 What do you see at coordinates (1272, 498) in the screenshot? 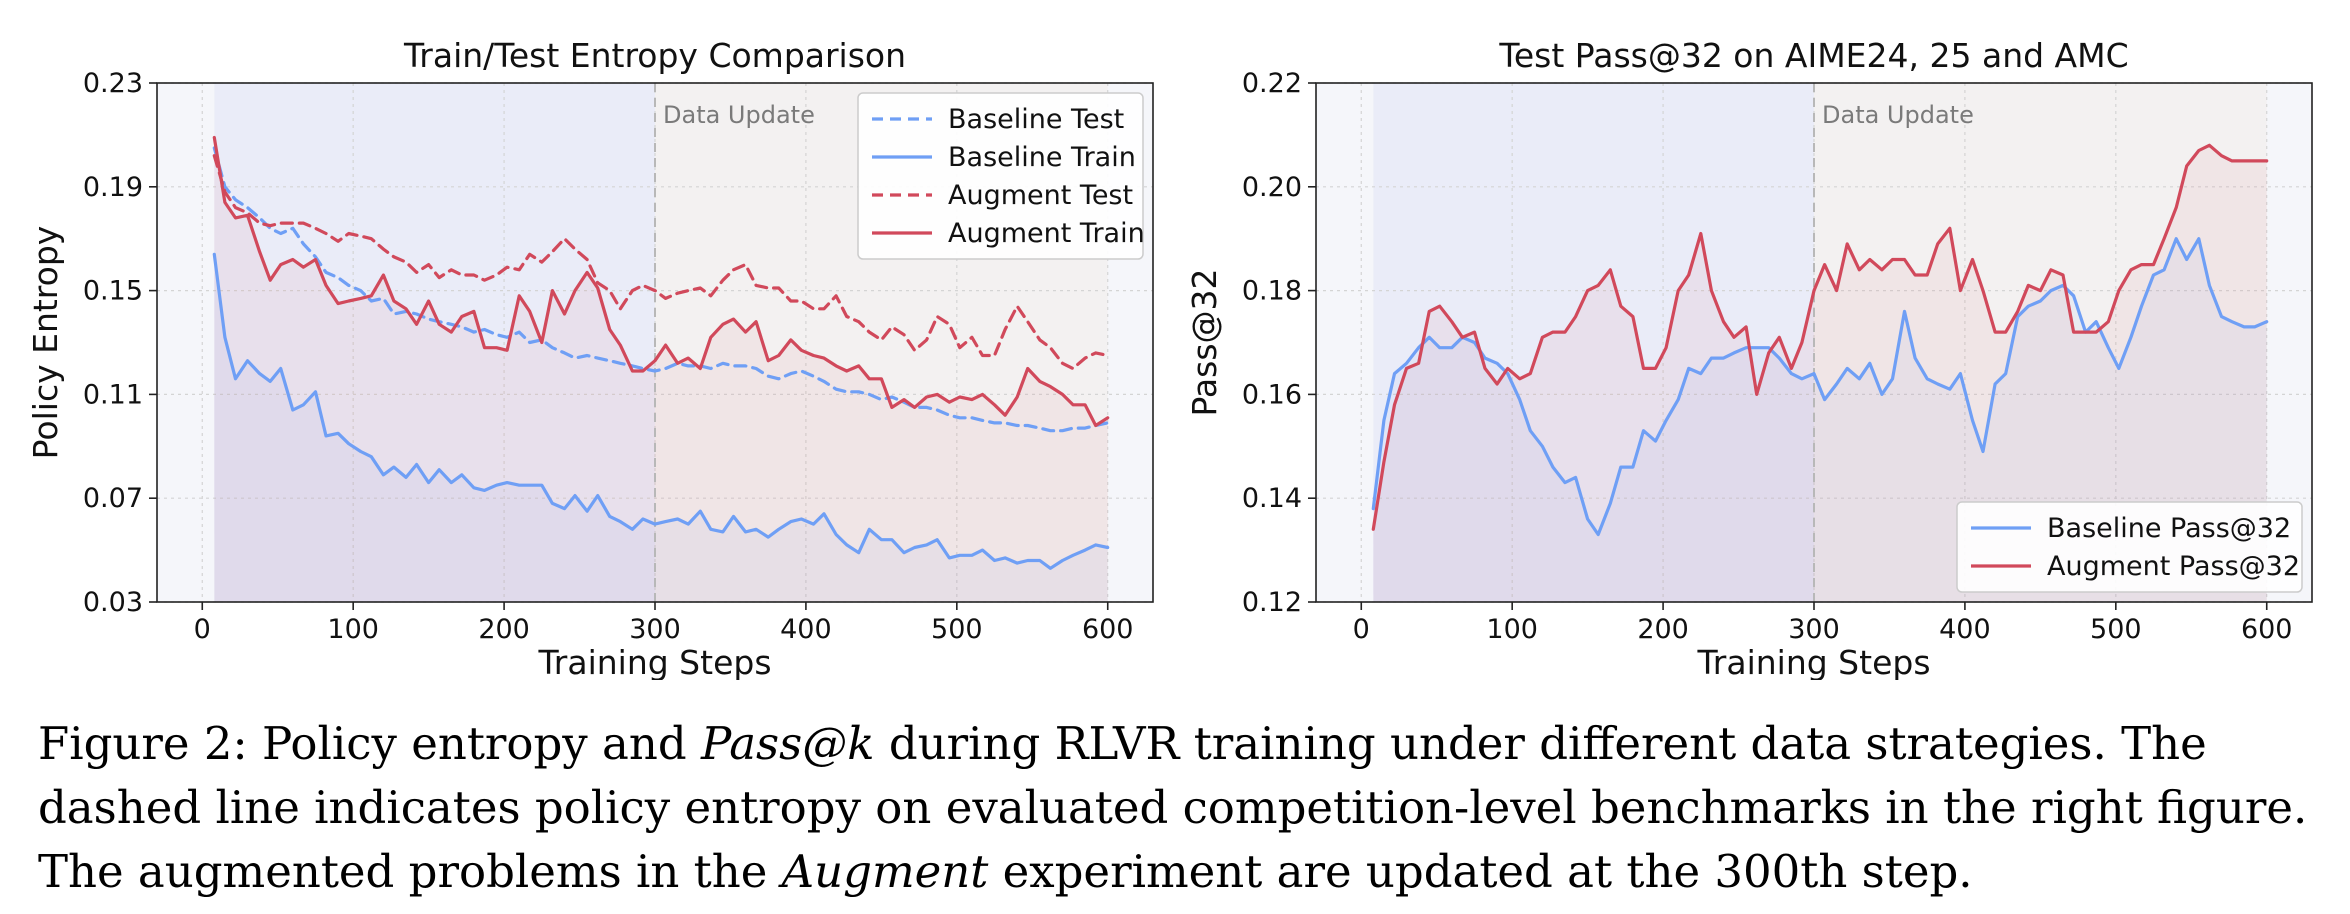
I see `y-tick-label: 0.14` at bounding box center [1272, 498].